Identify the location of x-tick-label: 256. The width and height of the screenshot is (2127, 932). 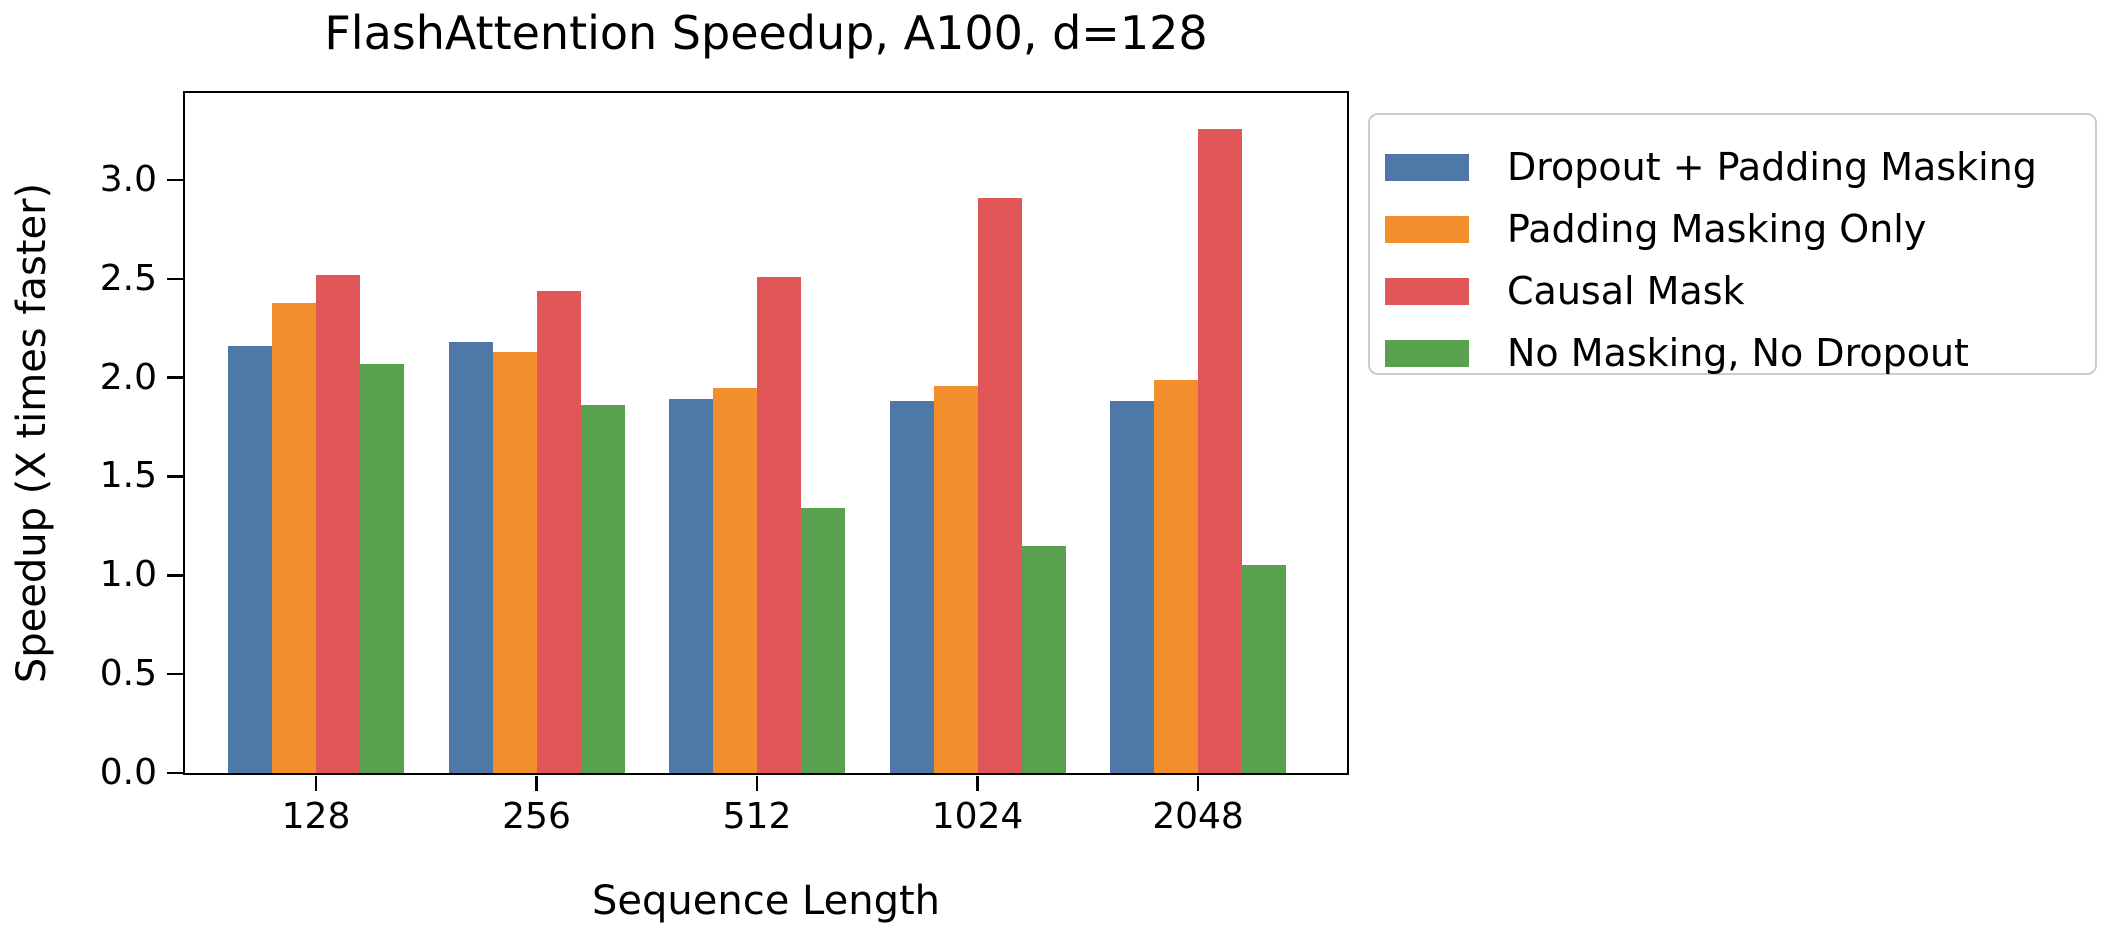
(536, 816).